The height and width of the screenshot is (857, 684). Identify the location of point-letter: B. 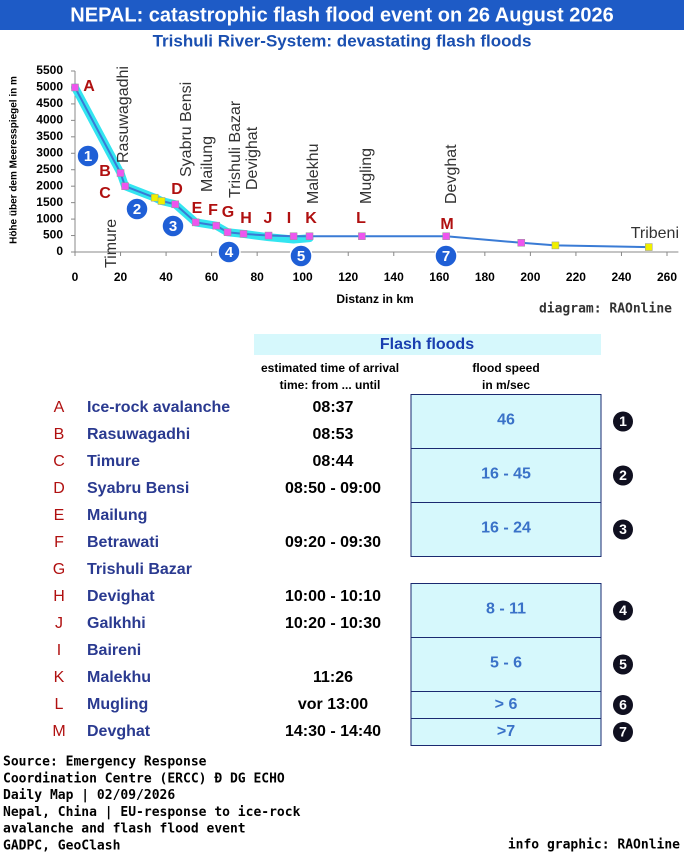
(105, 171).